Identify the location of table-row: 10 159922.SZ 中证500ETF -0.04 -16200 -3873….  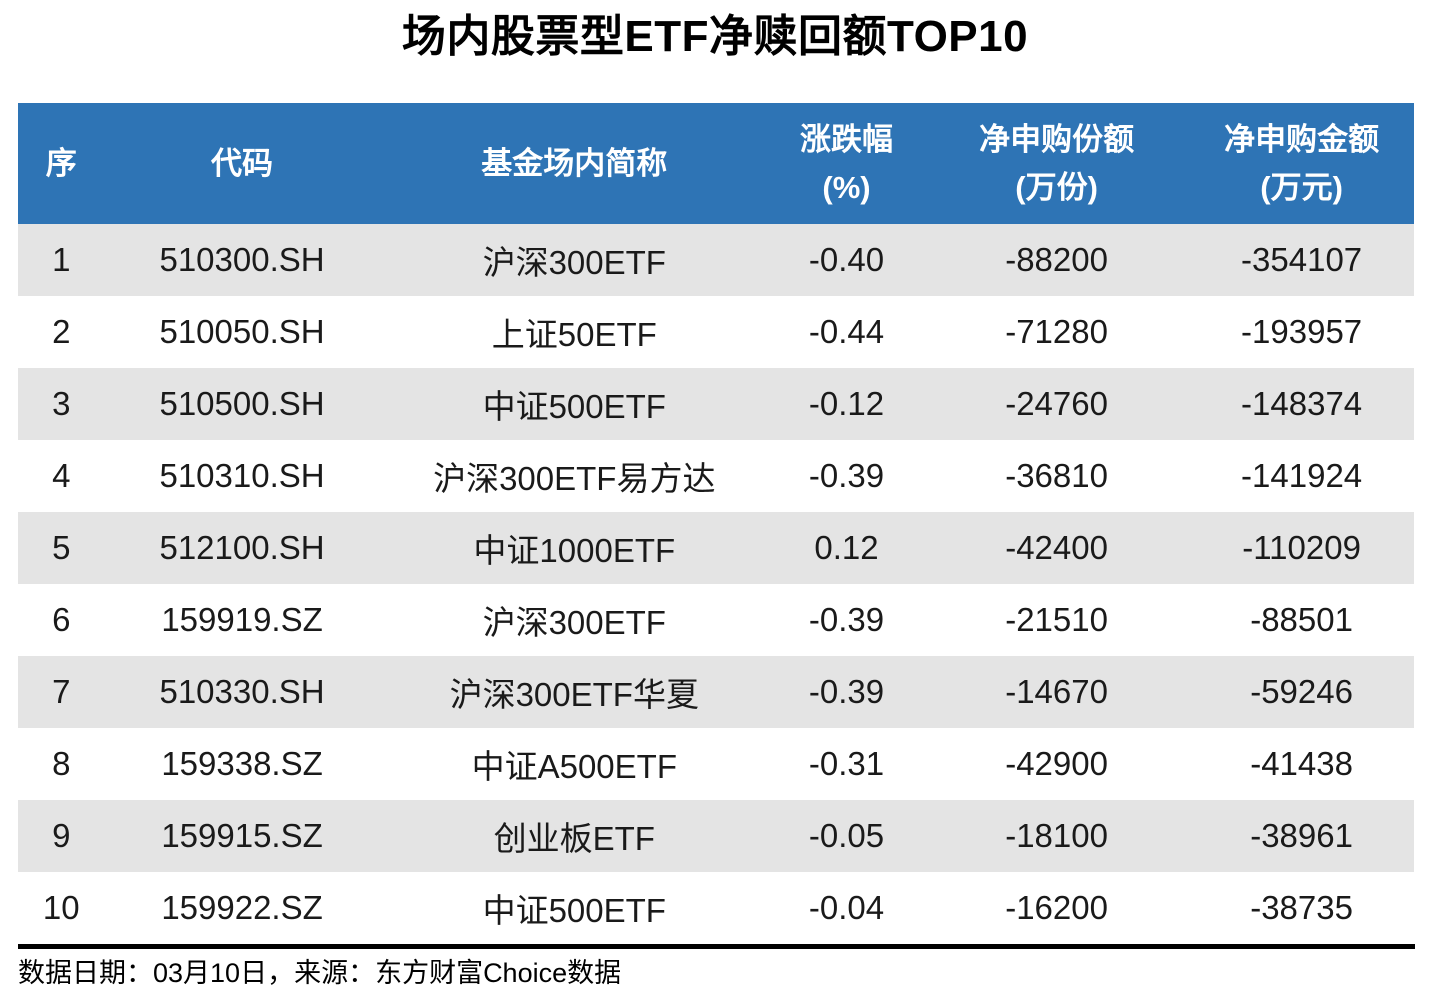
(716, 908).